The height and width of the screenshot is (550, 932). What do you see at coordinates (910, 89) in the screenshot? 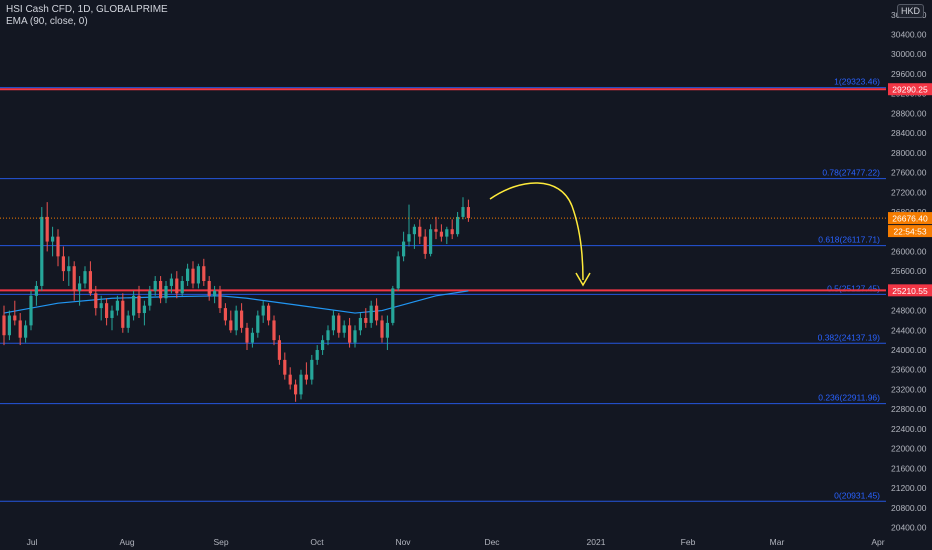
I see `horizontal-line-tag` at bounding box center [910, 89].